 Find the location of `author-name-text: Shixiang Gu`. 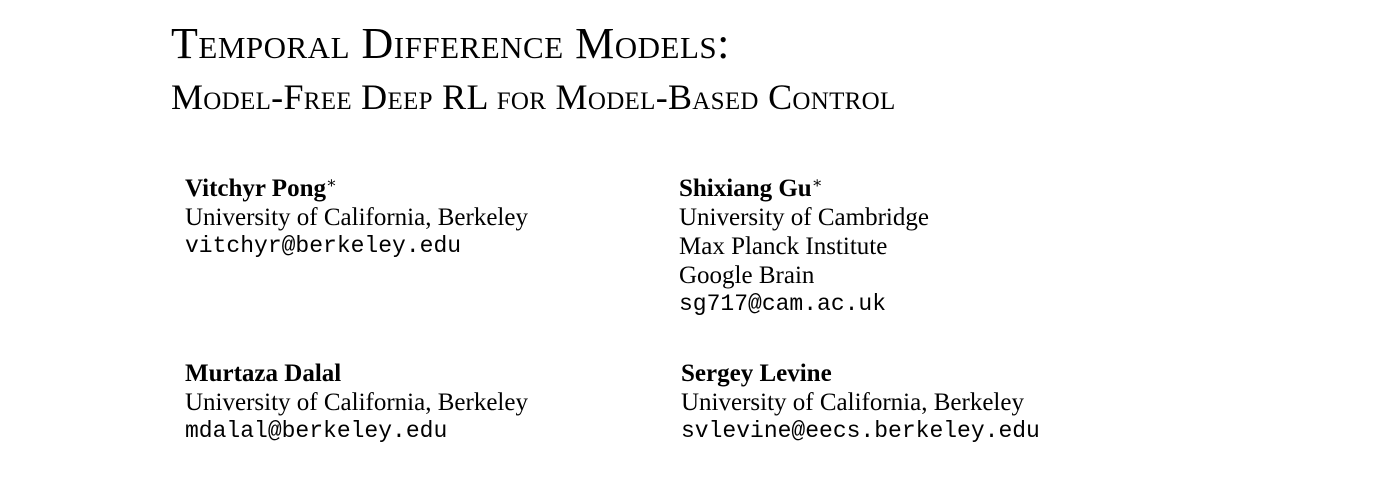

author-name-text: Shixiang Gu is located at coordinates (745, 188).